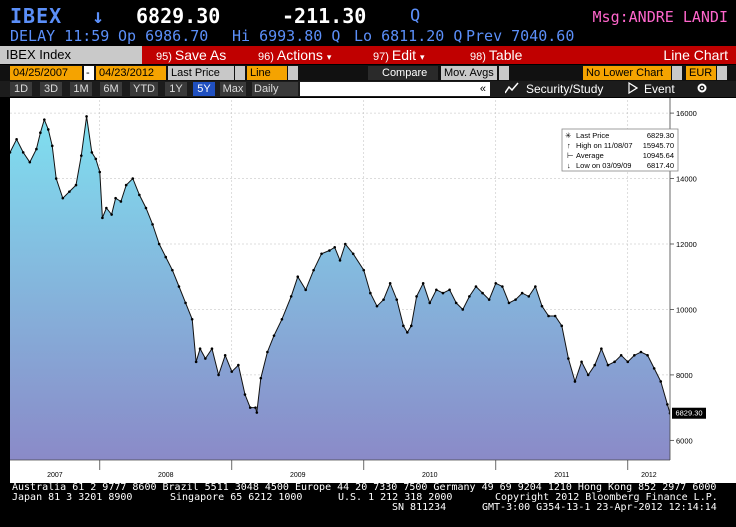  I want to click on last-value-marker: 6829.30, so click(689, 413).